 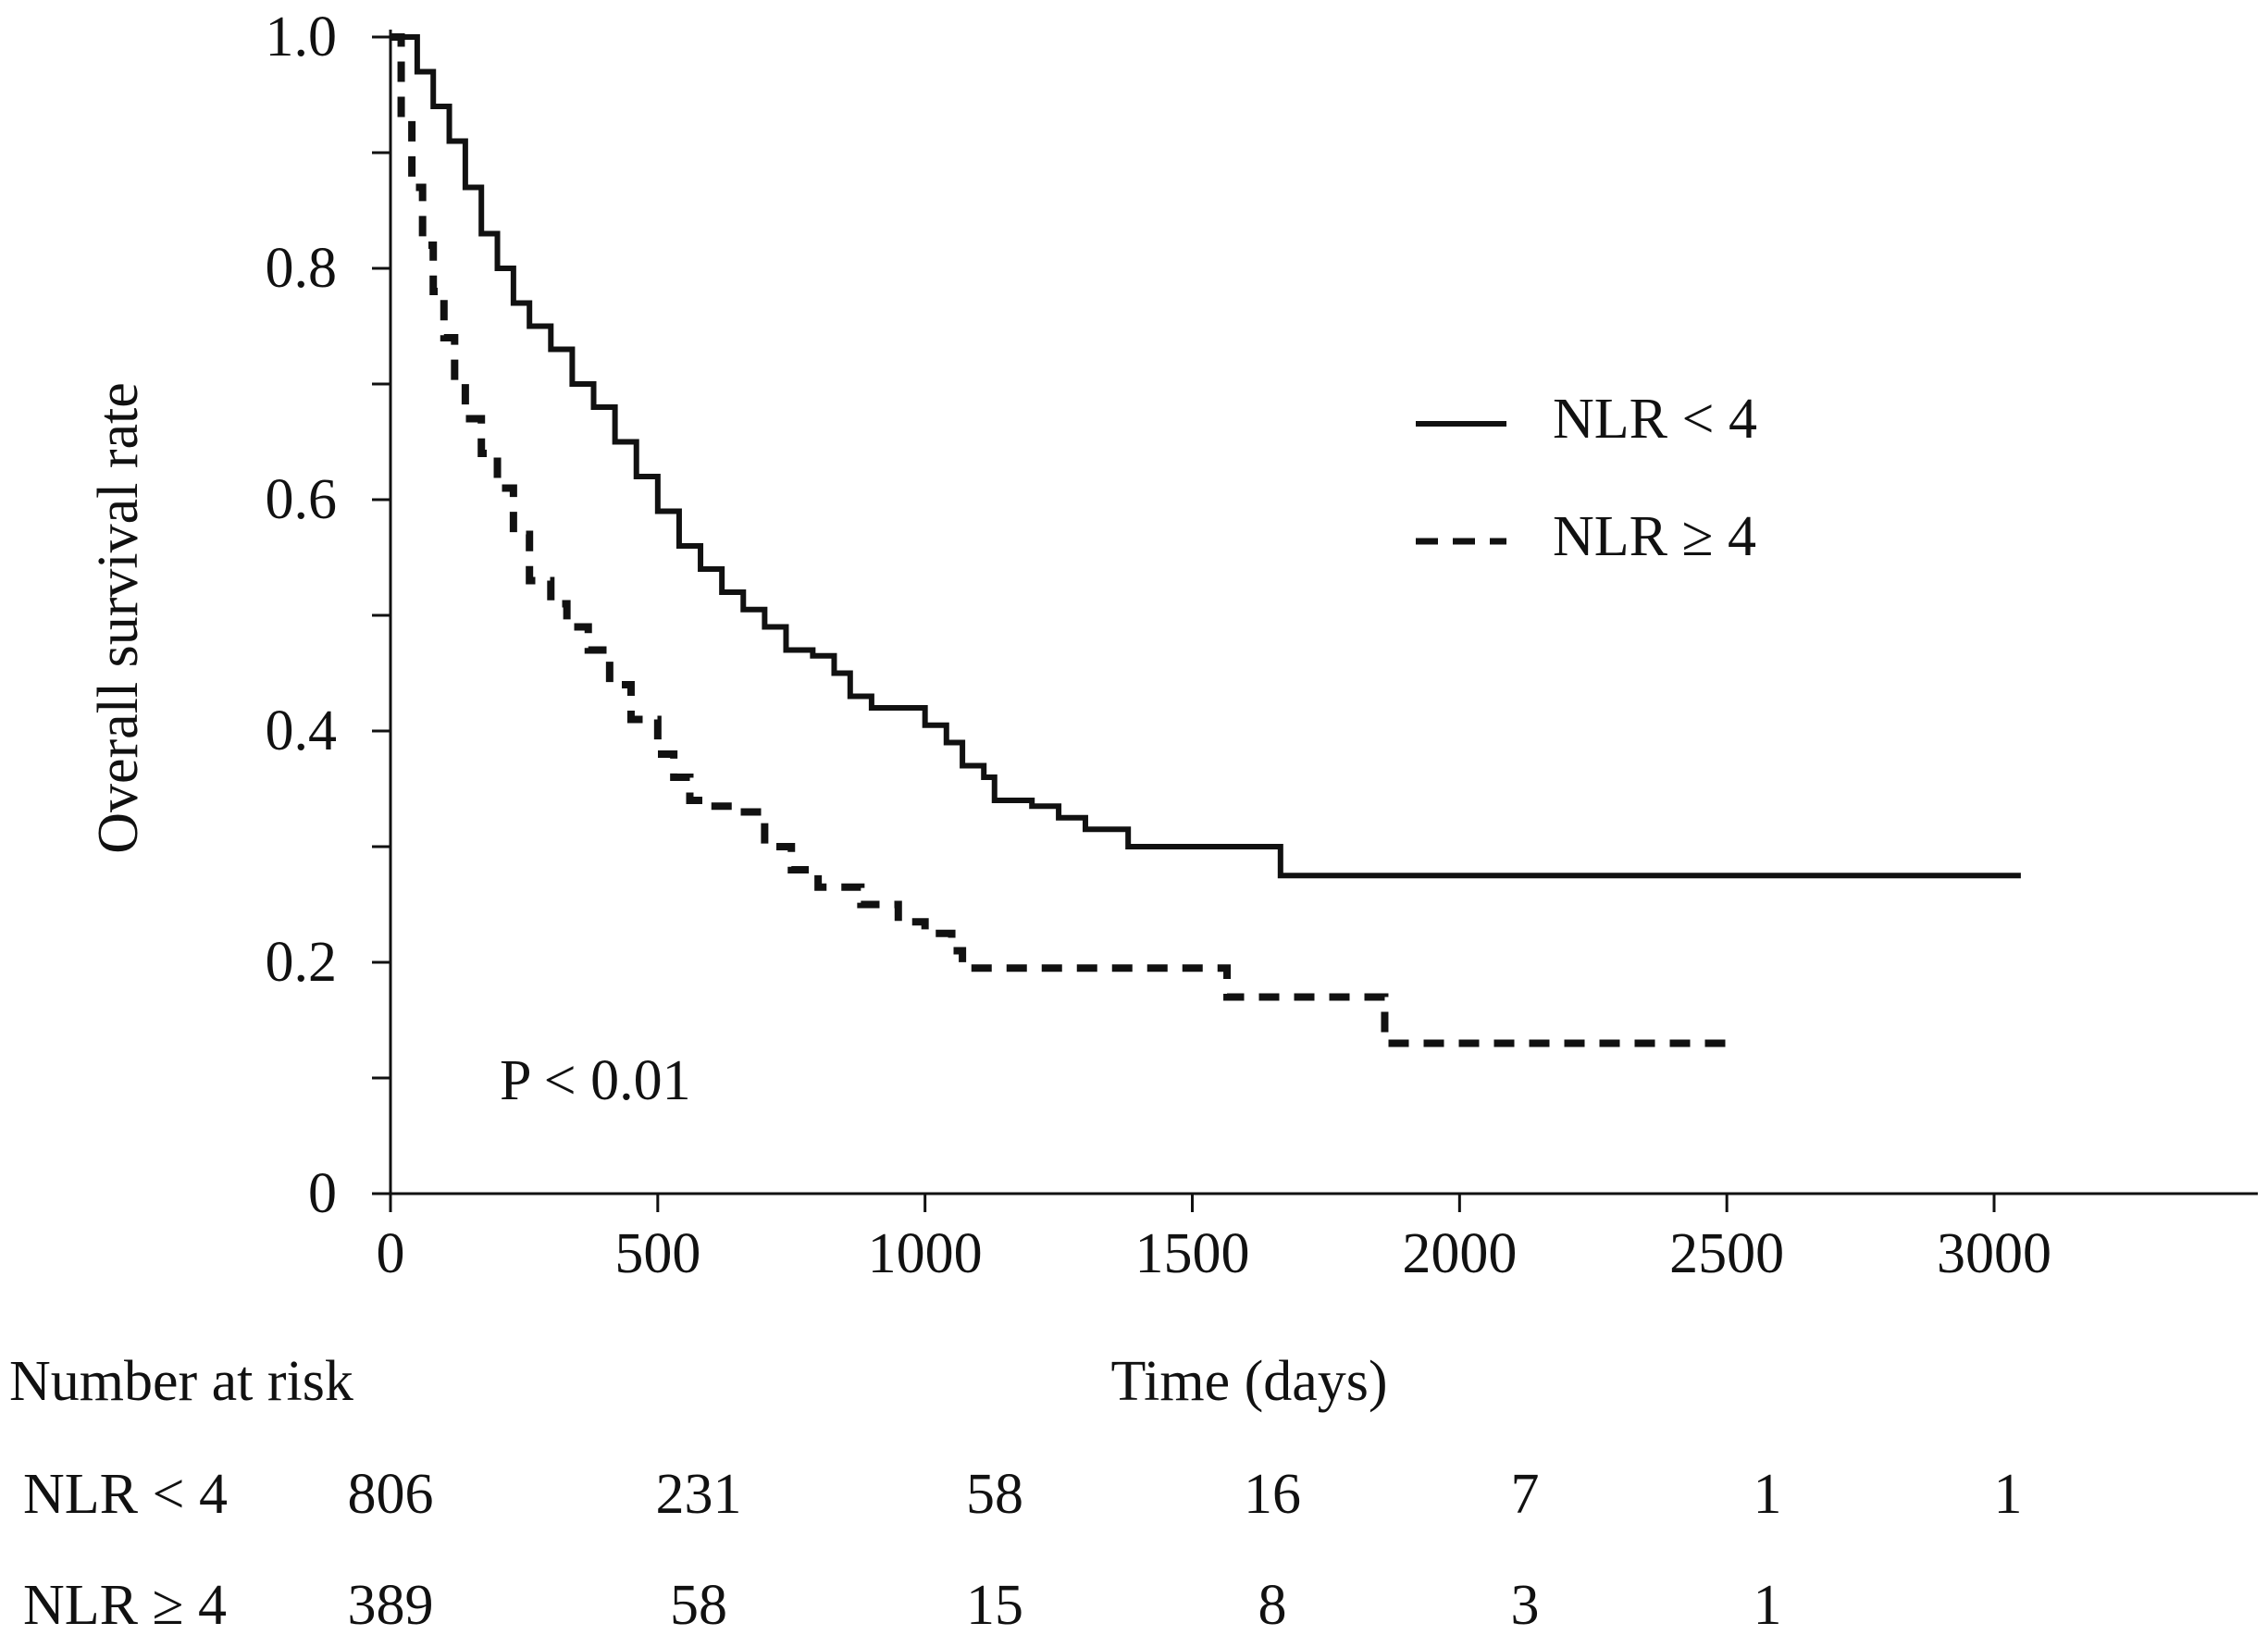 I want to click on x-ticks: 0 500 1000 1500 2000 2500 3000, so click(x=1214, y=1239).